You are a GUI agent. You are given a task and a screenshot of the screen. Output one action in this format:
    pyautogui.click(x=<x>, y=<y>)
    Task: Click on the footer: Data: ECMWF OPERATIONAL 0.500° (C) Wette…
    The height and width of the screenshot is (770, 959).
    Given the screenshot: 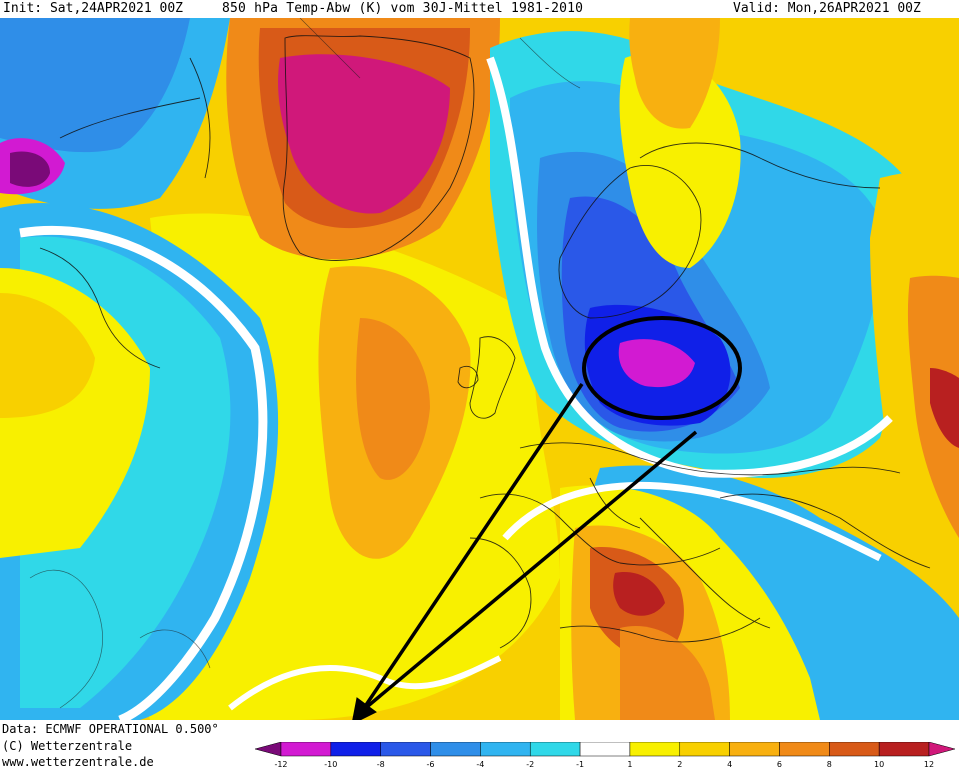 What is the action you would take?
    pyautogui.click(x=479, y=745)
    